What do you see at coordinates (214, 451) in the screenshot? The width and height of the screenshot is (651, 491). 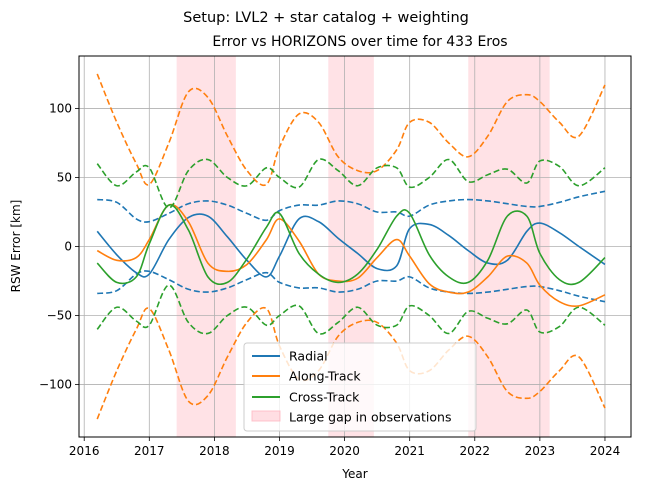 I see `x-tick-label: 2018` at bounding box center [214, 451].